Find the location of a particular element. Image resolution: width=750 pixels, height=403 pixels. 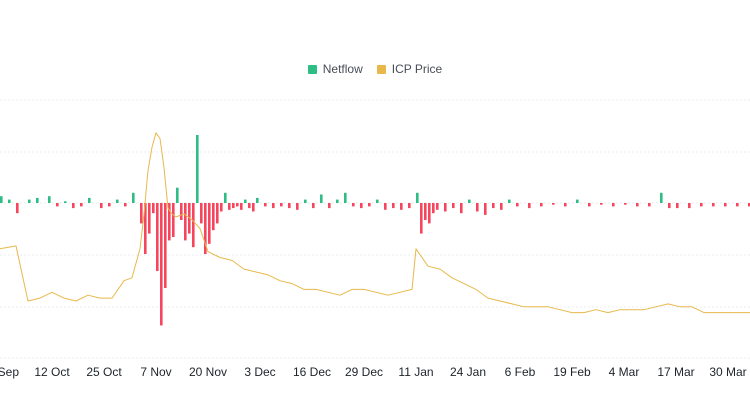

x-tick-label: 7 Nov is located at coordinates (155, 372).